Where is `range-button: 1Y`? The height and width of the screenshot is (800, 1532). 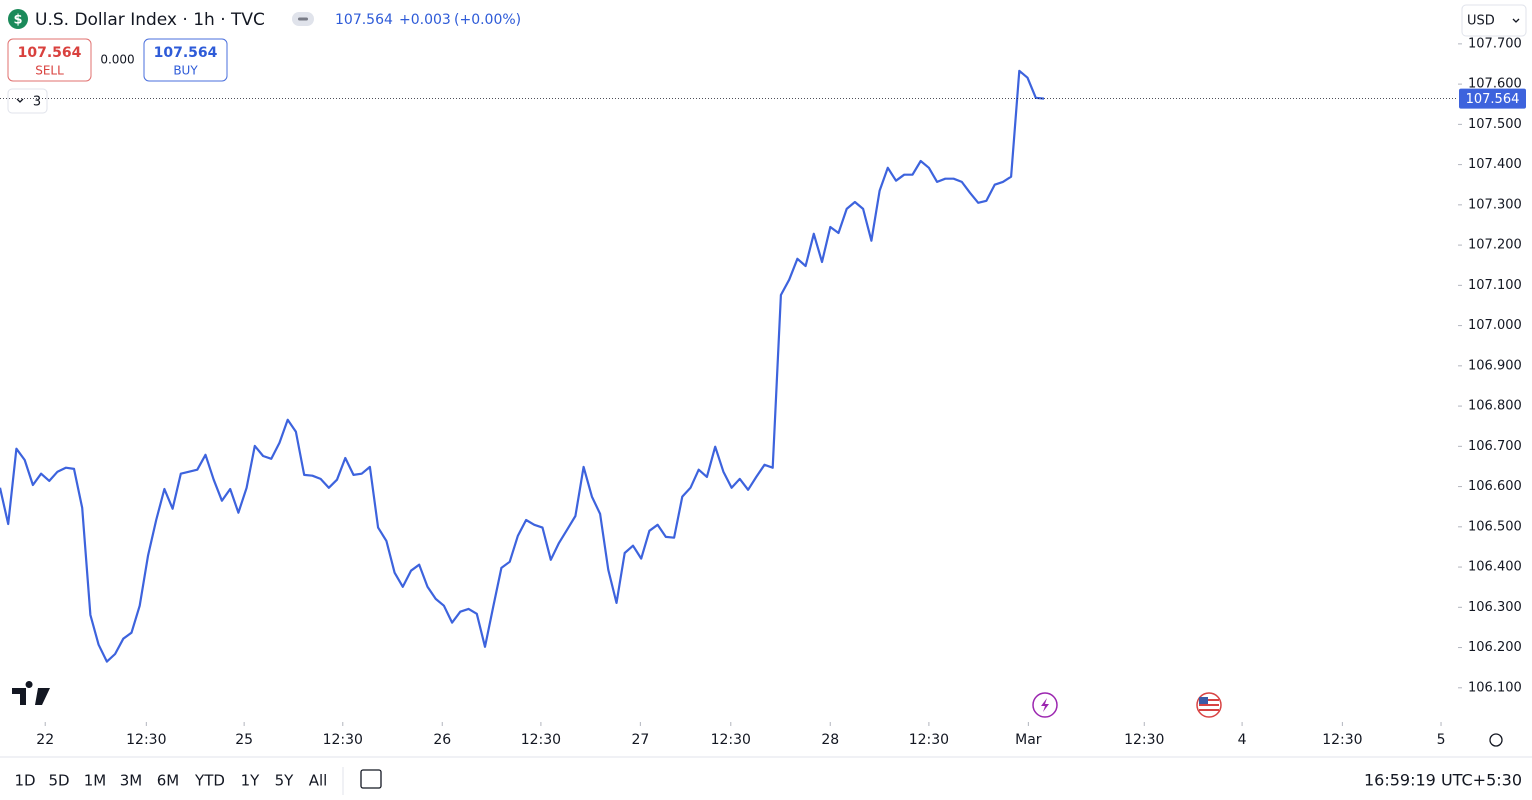 range-button: 1Y is located at coordinates (251, 781).